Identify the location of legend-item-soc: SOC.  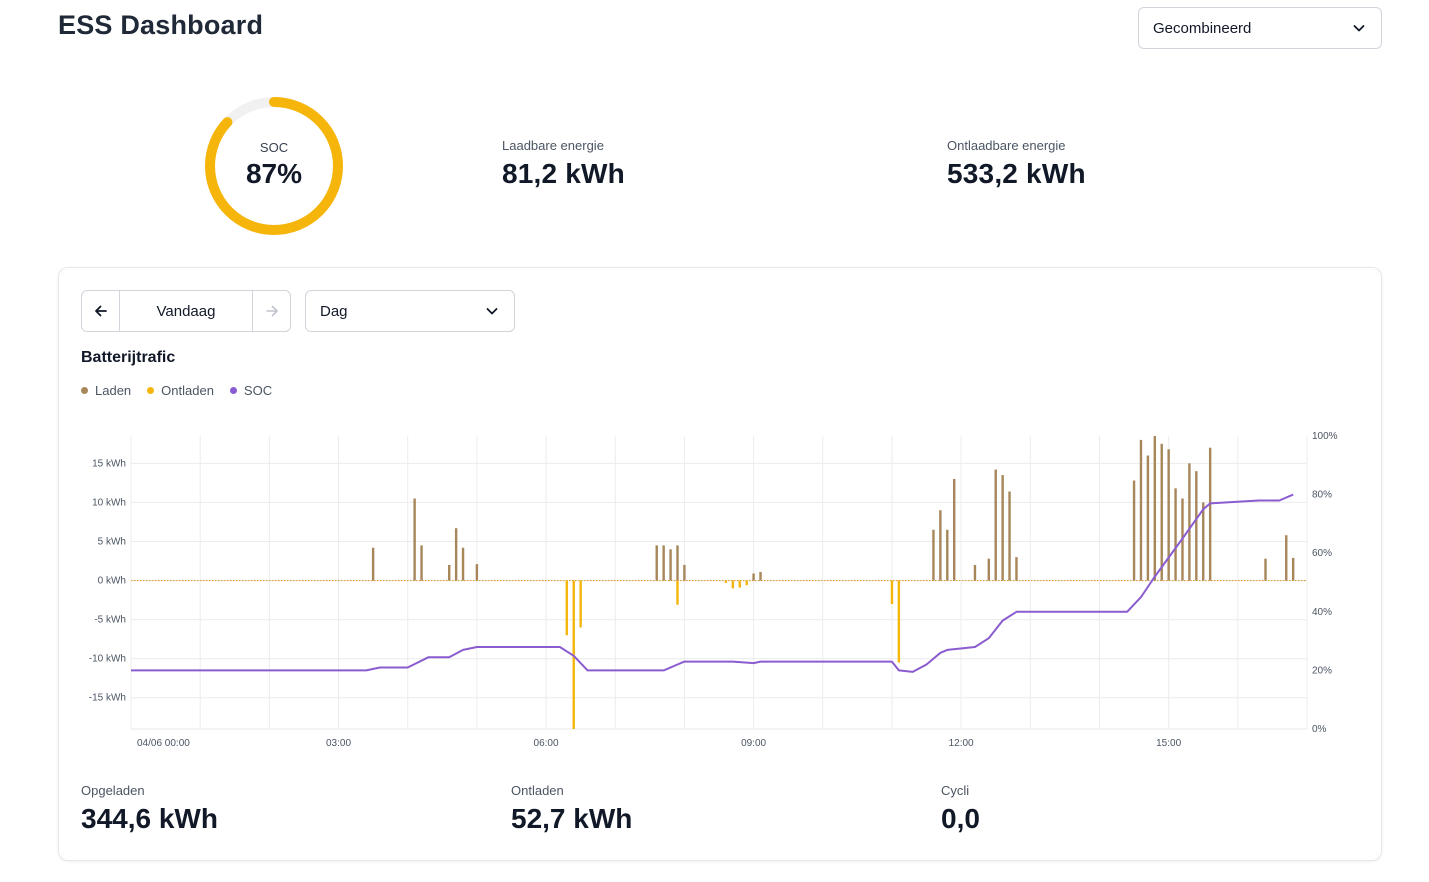
(251, 390).